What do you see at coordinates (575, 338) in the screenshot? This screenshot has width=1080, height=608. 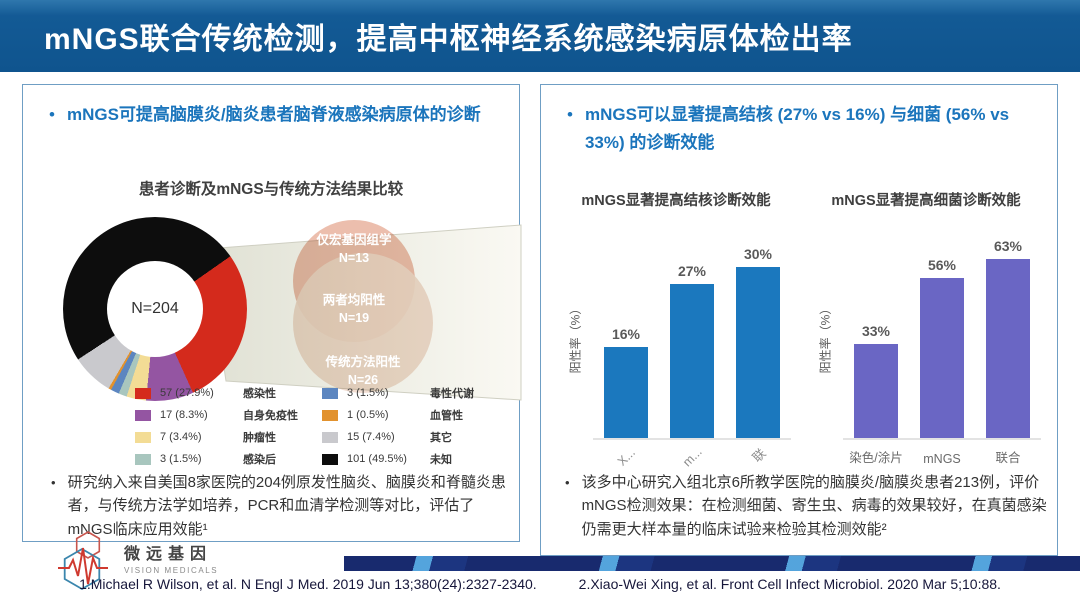 I see `tb-y-axis-label: 阳性率（%）` at bounding box center [575, 338].